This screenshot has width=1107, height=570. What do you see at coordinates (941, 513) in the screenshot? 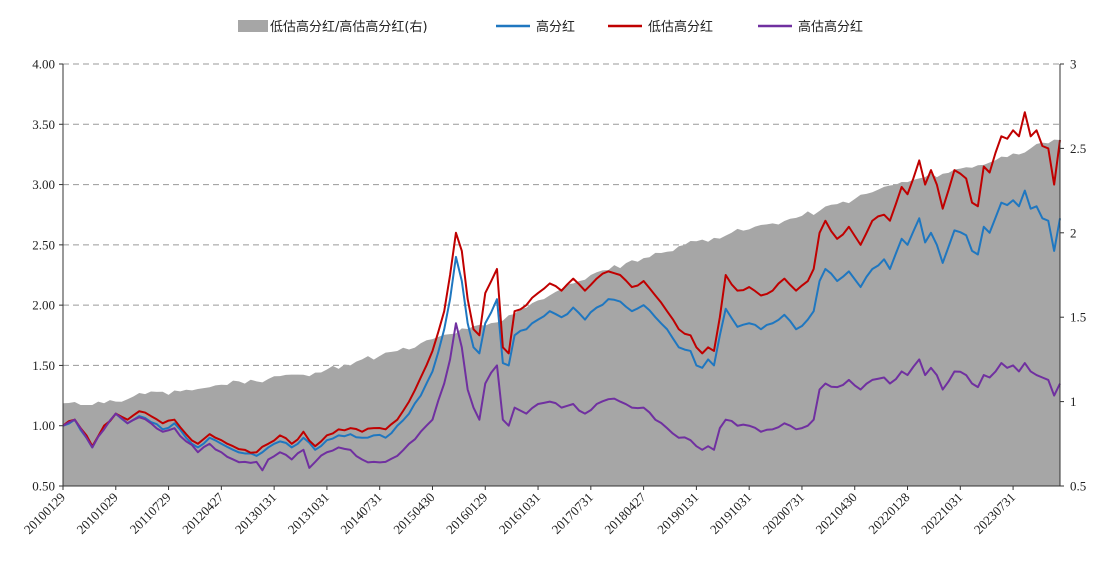
I see `x-tick-label-17: 20221031` at bounding box center [941, 513].